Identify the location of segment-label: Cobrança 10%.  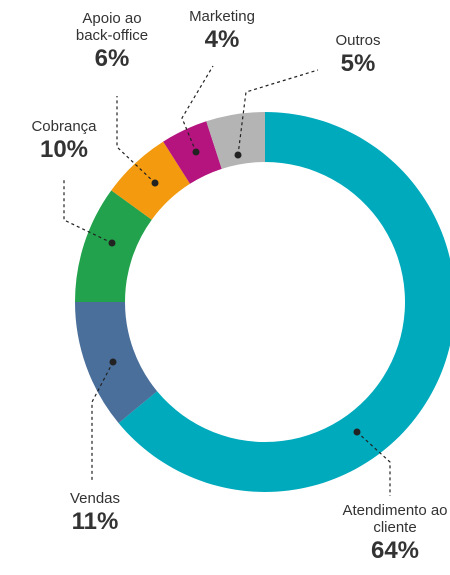
(64, 141).